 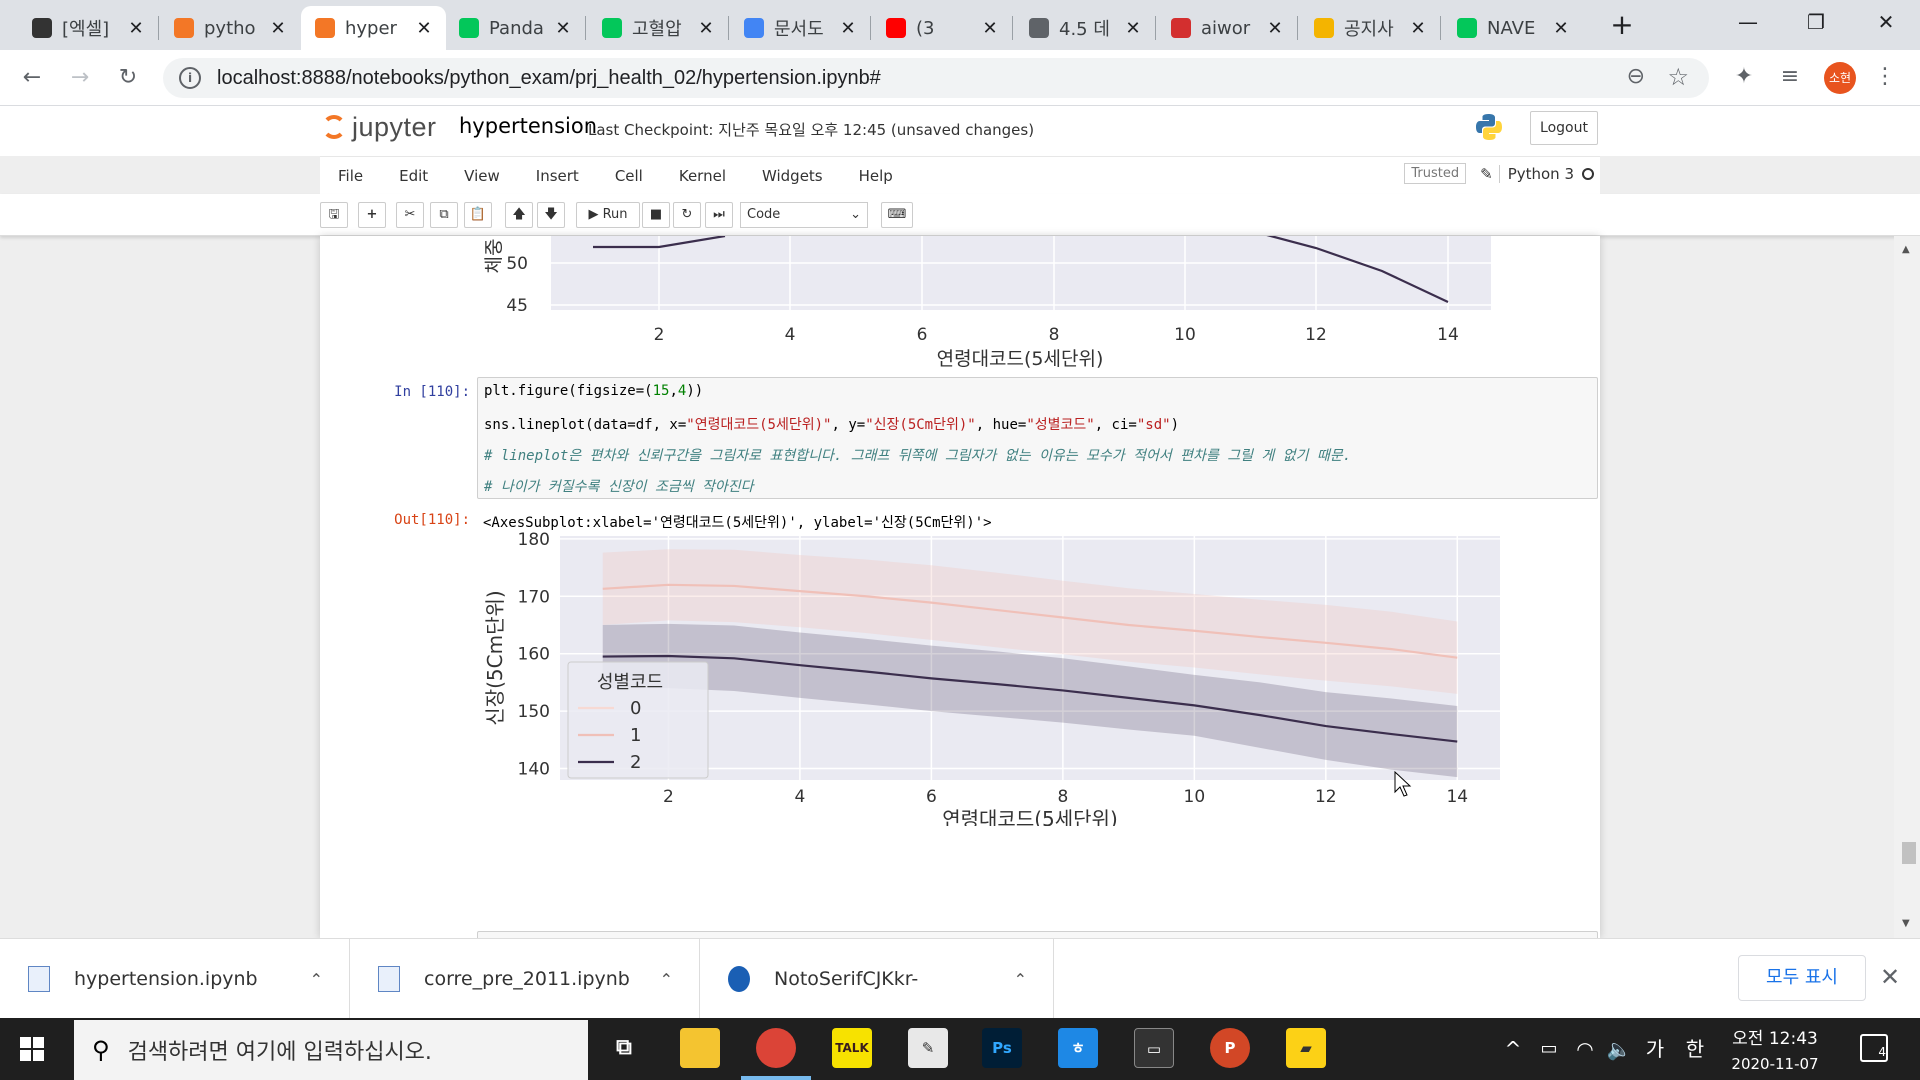 I want to click on back-arrow-icon: ←, so click(x=32, y=77).